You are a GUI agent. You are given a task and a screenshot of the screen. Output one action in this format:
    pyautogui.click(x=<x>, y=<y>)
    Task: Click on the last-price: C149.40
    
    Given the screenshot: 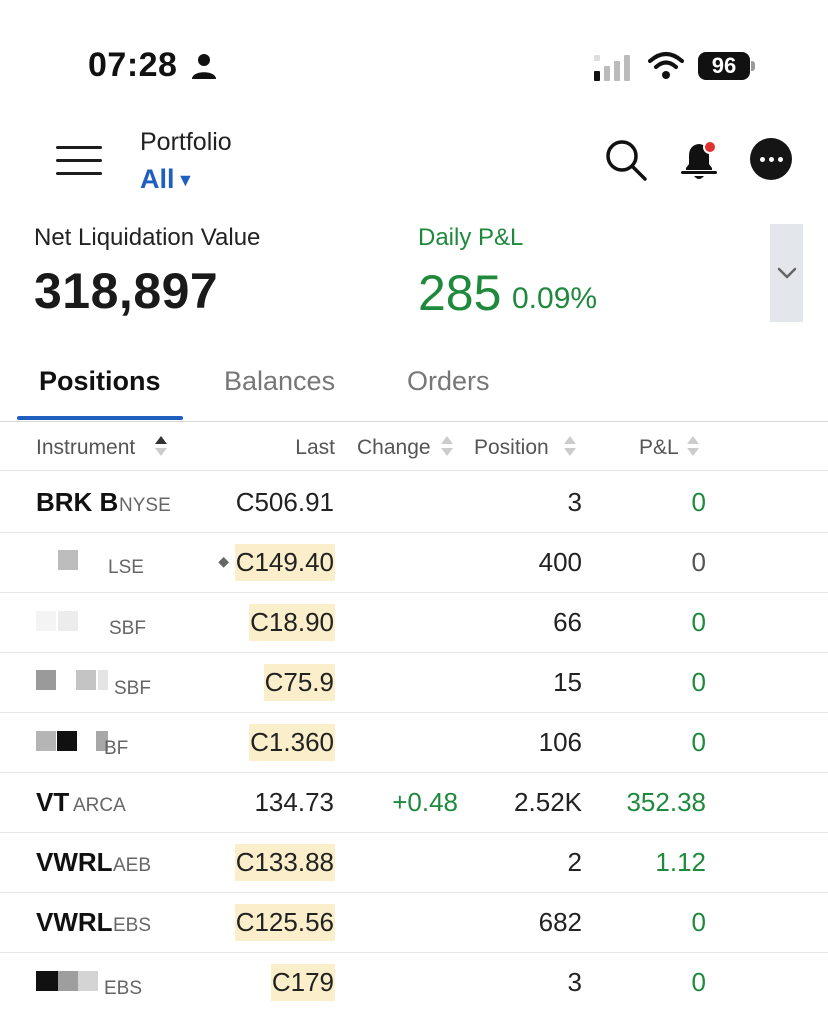 What is the action you would take?
    pyautogui.click(x=284, y=562)
    